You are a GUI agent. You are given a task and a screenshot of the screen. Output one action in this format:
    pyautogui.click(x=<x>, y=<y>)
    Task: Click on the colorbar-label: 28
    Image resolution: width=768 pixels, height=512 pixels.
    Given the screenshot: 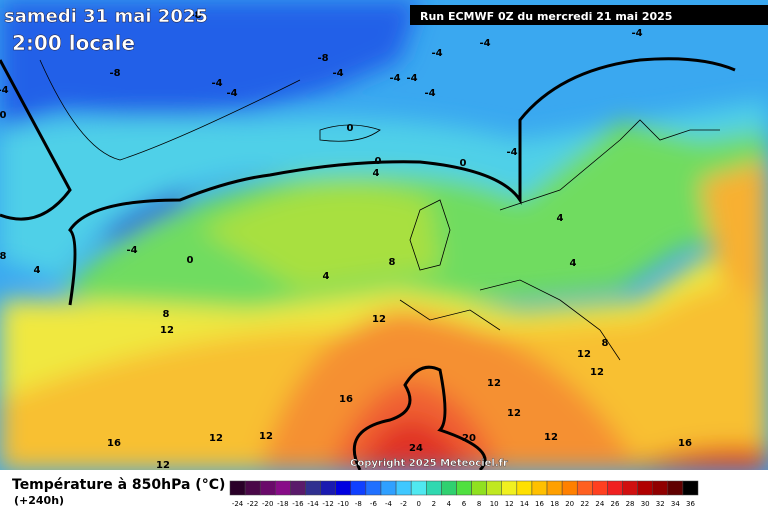 What is the action you would take?
    pyautogui.click(x=630, y=504)
    